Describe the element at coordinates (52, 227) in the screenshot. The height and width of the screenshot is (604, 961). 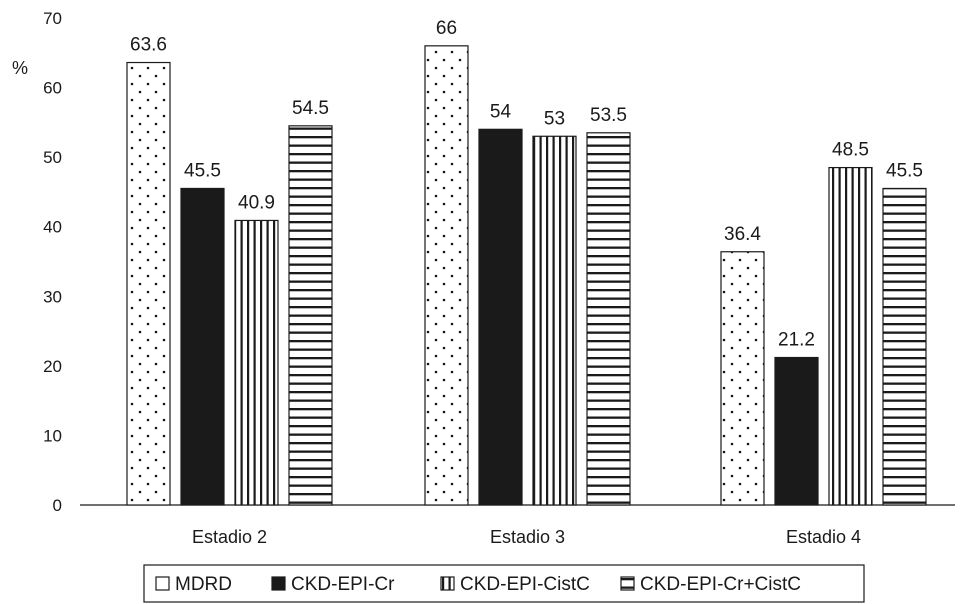
I see `y-tick-label: 40` at that location.